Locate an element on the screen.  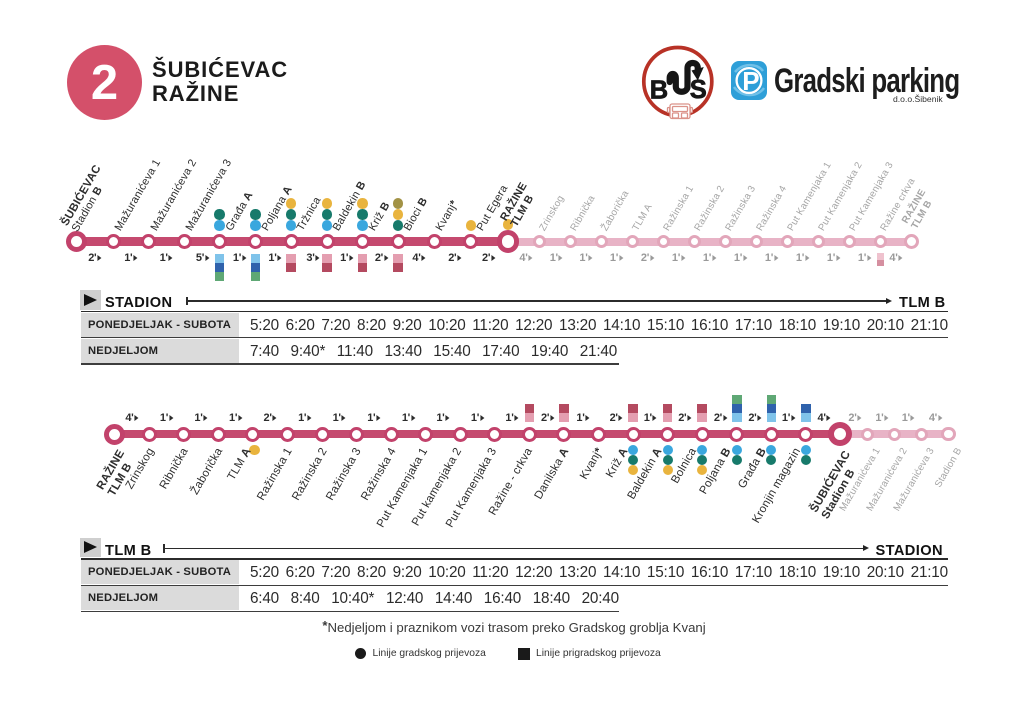
svg-text: S is located at coordinates (698, 90).